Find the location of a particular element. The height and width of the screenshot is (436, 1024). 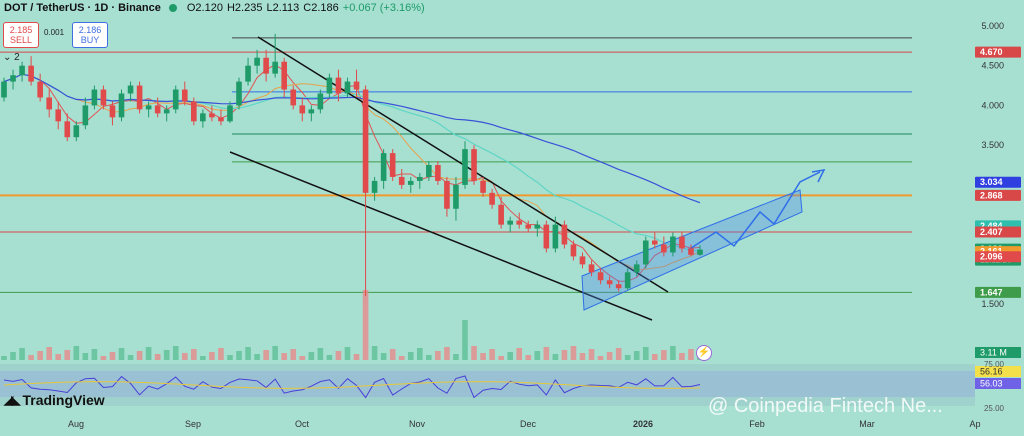

indicator-toggle: ⌄ 2 is located at coordinates (11, 57).